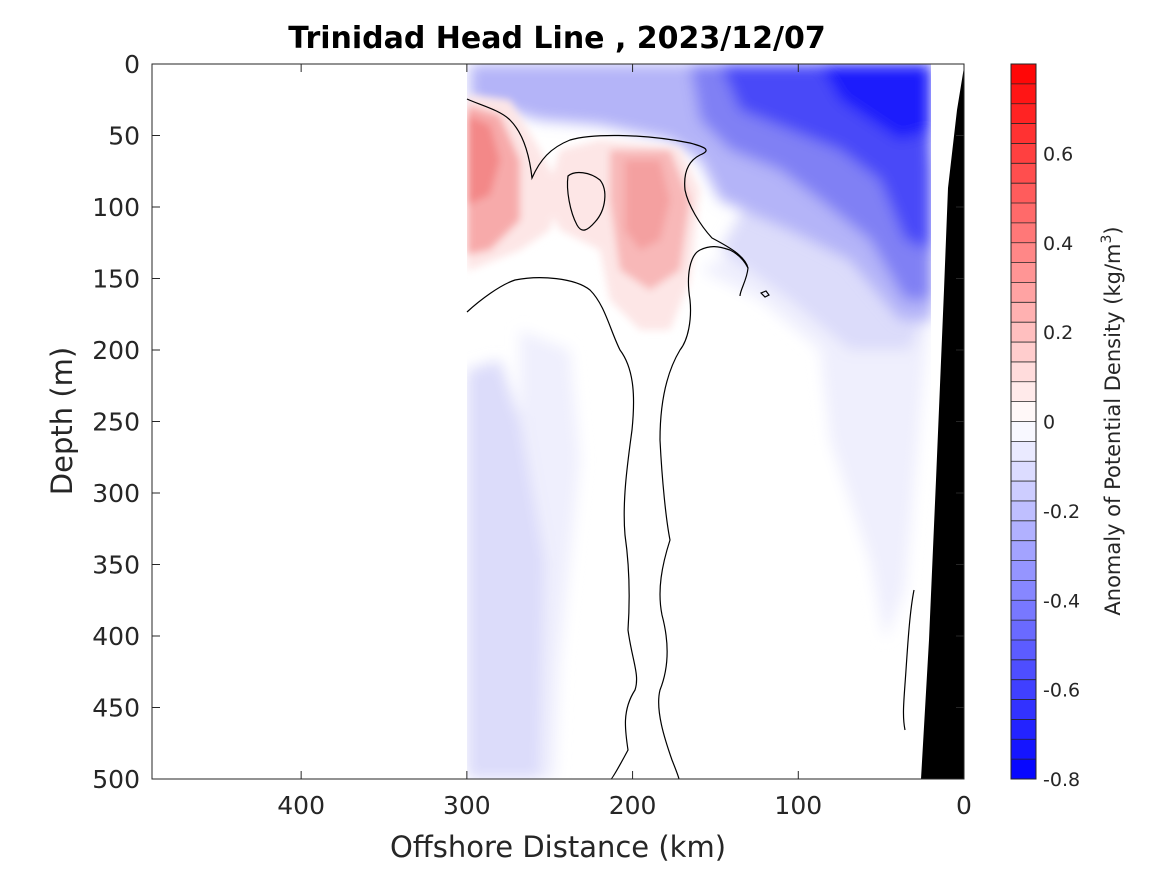 This screenshot has height=875, width=1167. I want to click on upper-negative-anomaly, so click(700, 192).